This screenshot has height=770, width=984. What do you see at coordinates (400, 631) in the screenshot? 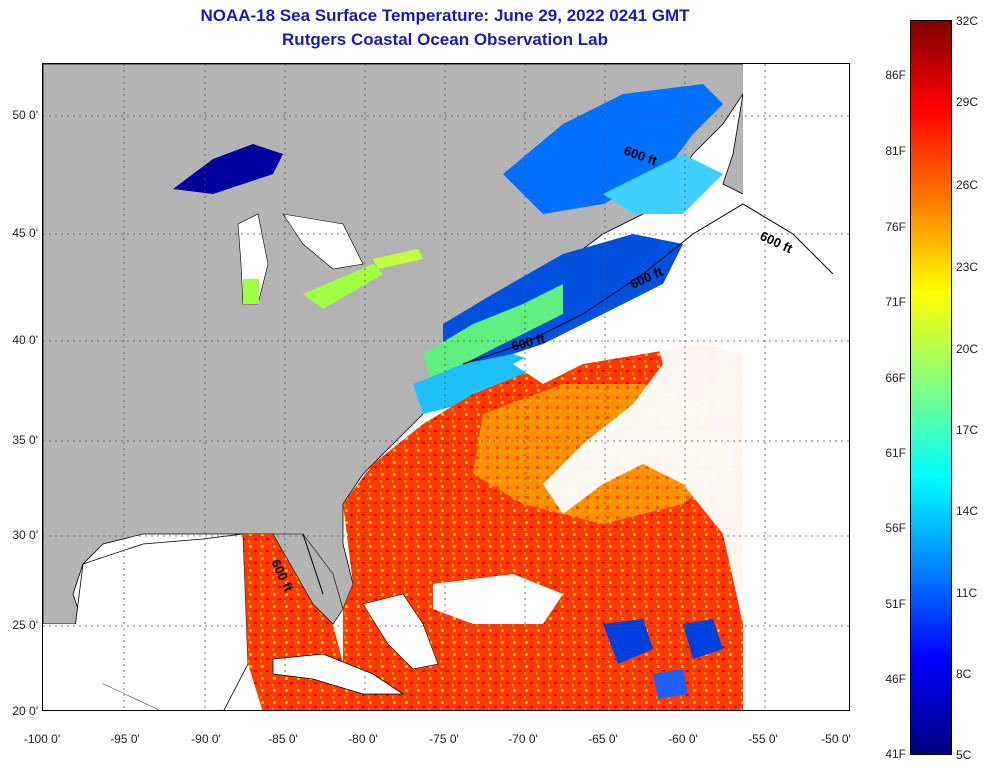
I see `bahamas-islands` at bounding box center [400, 631].